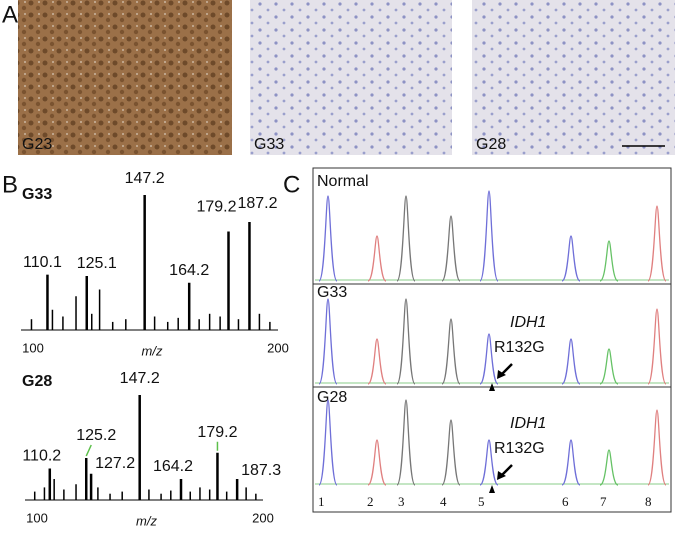 The width and height of the screenshot is (680, 536). I want to click on peak-label: 125.1, so click(97, 263).